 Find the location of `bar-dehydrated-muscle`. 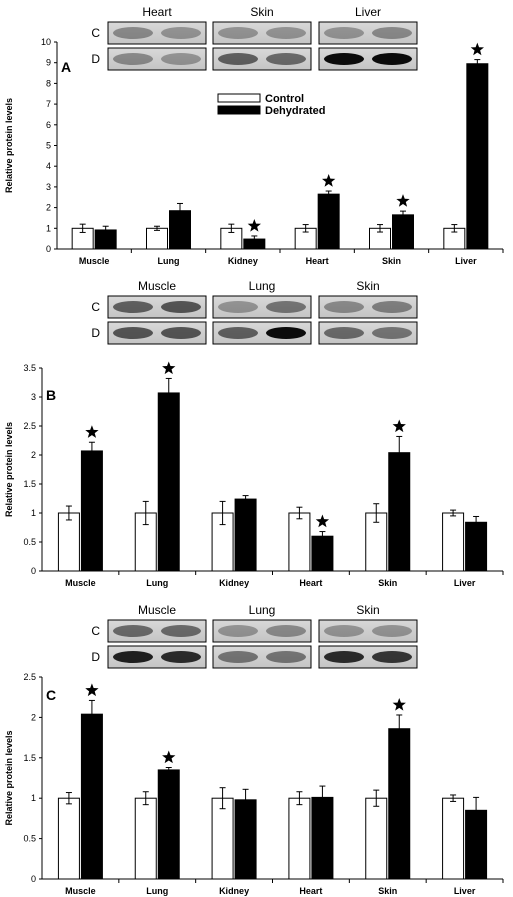

bar-dehydrated-muscle is located at coordinates (91, 511).